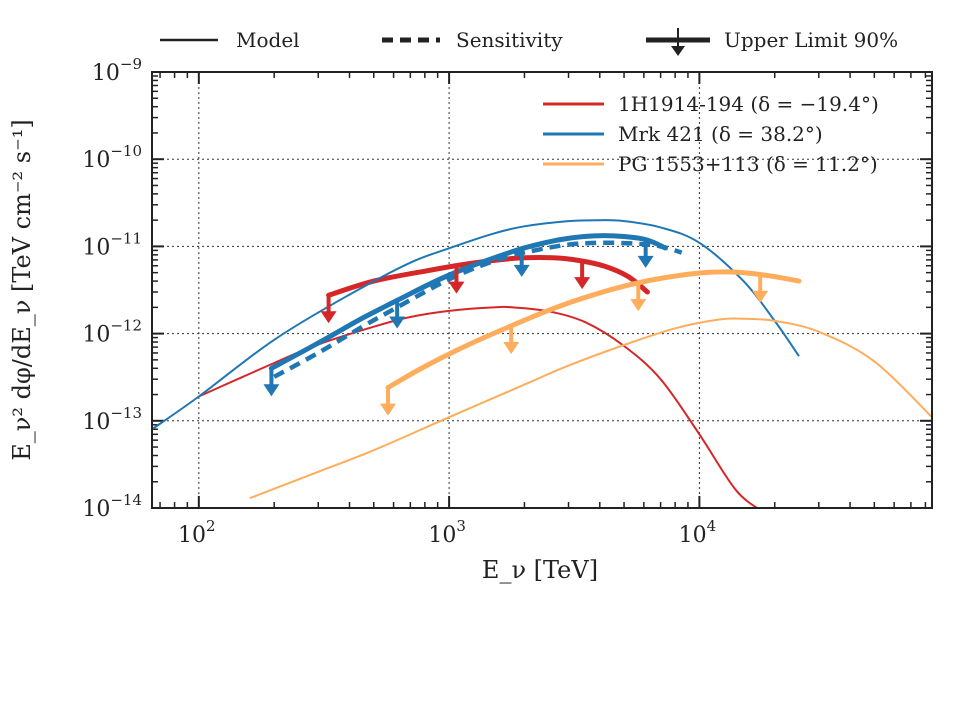  I want to click on y-tick-exponent: −14, so click(126, 500).